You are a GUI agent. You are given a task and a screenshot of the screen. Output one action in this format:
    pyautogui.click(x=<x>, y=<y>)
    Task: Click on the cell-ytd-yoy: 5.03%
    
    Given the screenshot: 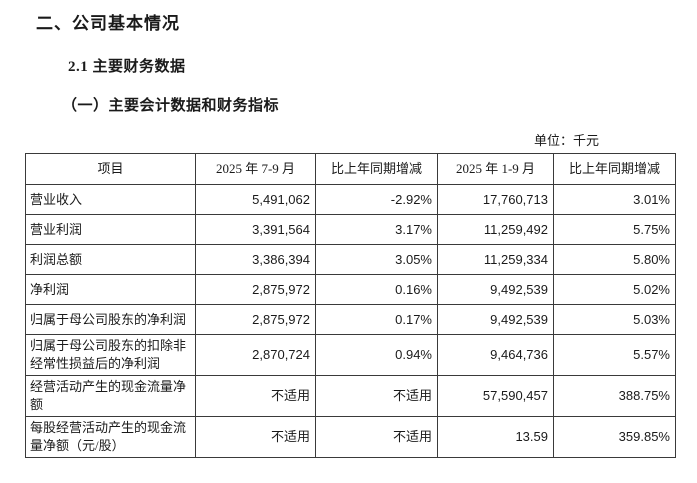 What is the action you would take?
    pyautogui.click(x=614, y=319)
    